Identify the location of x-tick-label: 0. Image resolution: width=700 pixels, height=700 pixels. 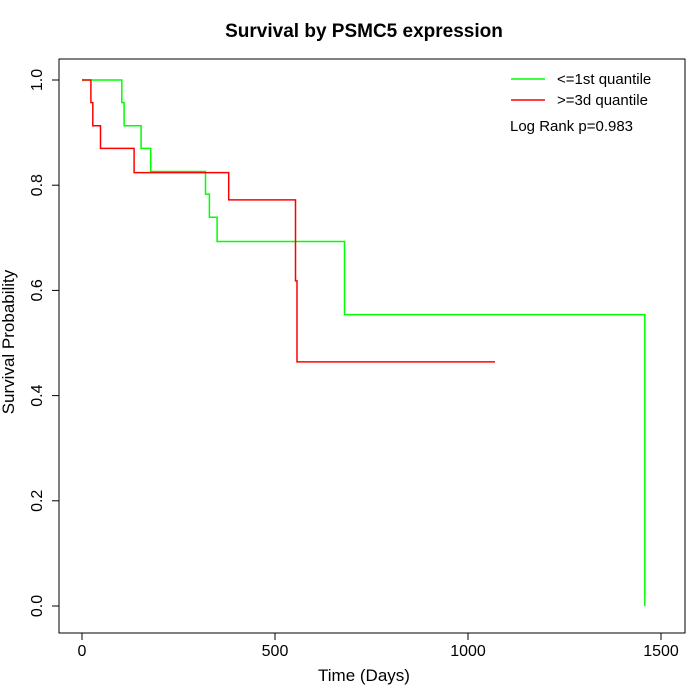
(82, 651).